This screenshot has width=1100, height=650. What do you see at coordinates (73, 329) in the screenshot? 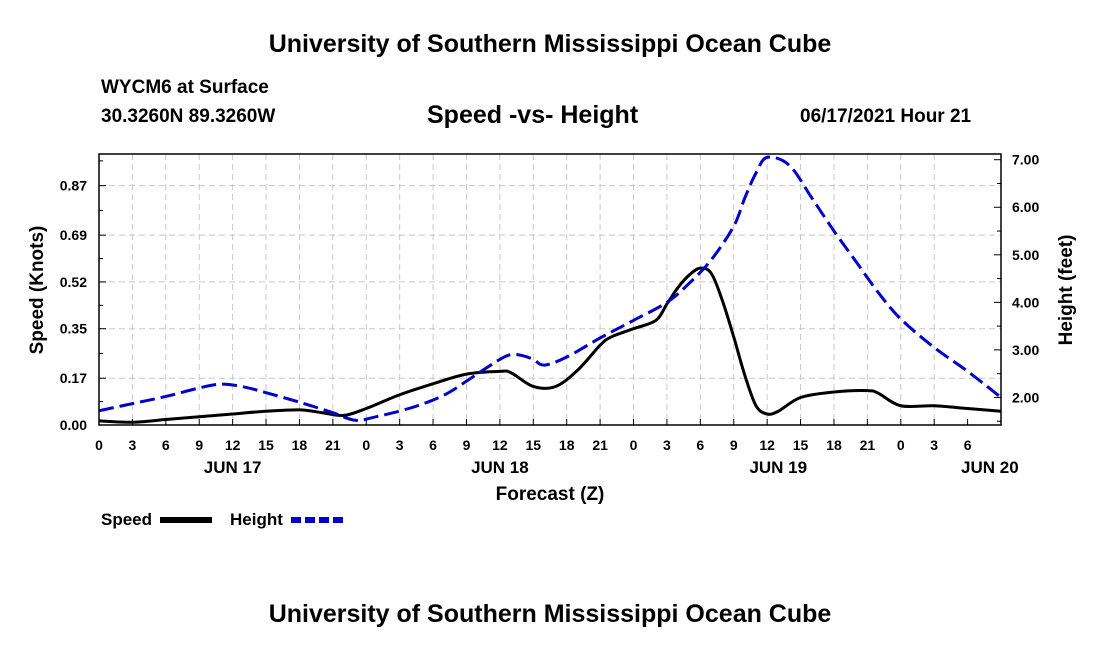
I see `y-left-tick-label: 0.35` at bounding box center [73, 329].